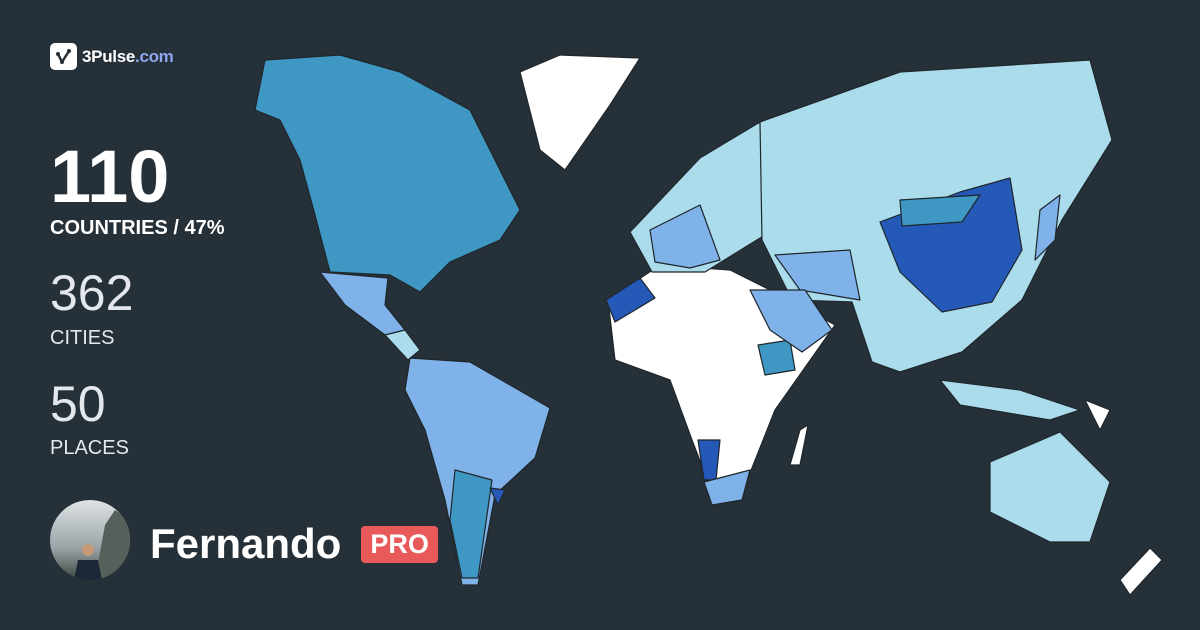 The width and height of the screenshot is (1200, 630). What do you see at coordinates (580, 112) in the screenshot?
I see `region-greenland` at bounding box center [580, 112].